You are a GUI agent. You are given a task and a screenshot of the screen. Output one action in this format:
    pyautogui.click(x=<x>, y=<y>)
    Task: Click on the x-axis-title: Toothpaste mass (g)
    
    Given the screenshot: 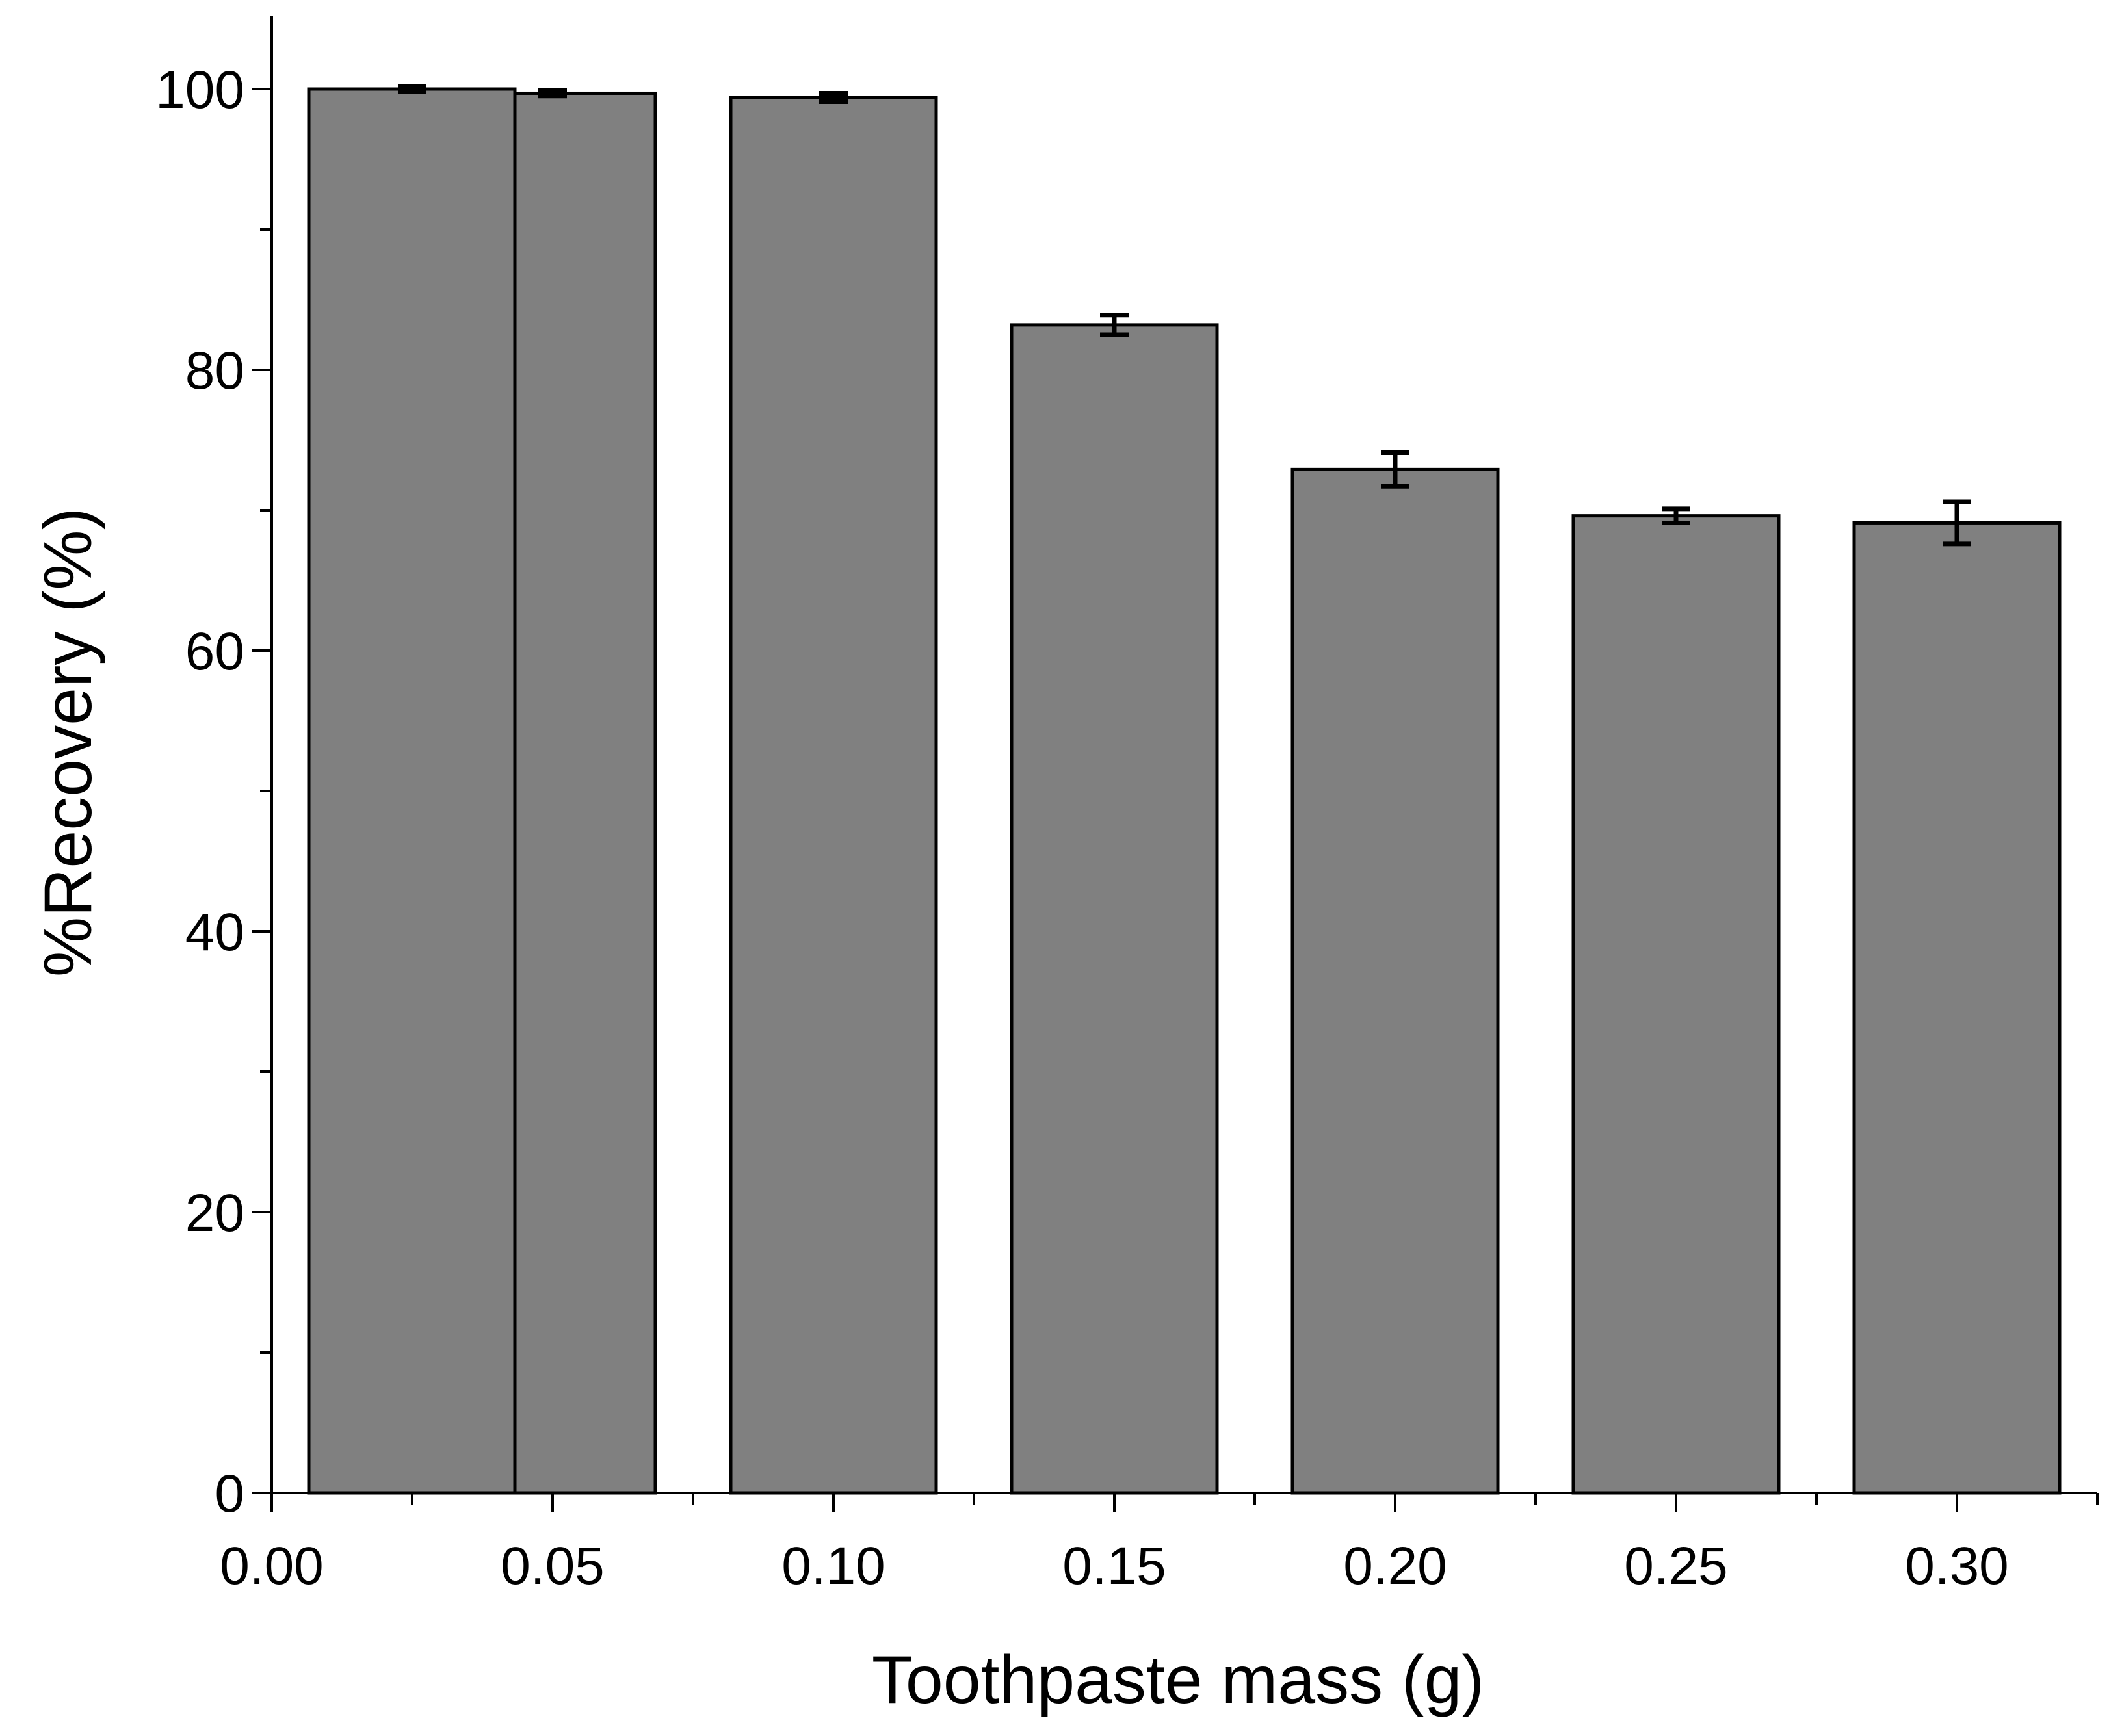 What is the action you would take?
    pyautogui.click(x=1178, y=1680)
    